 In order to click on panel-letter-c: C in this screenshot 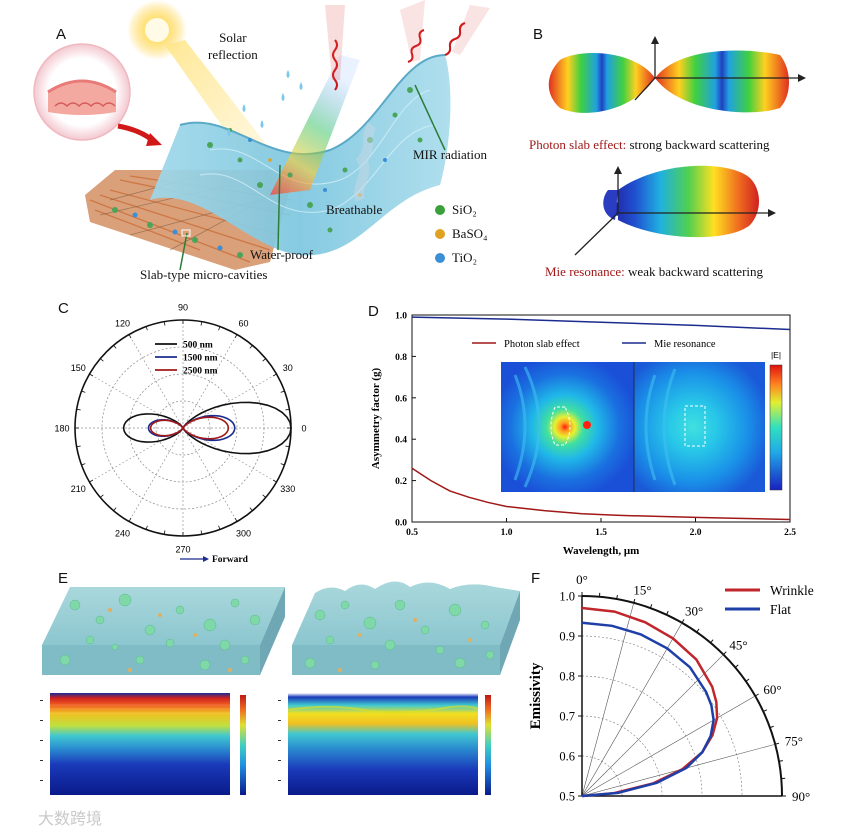, I will do `click(63, 308)`.